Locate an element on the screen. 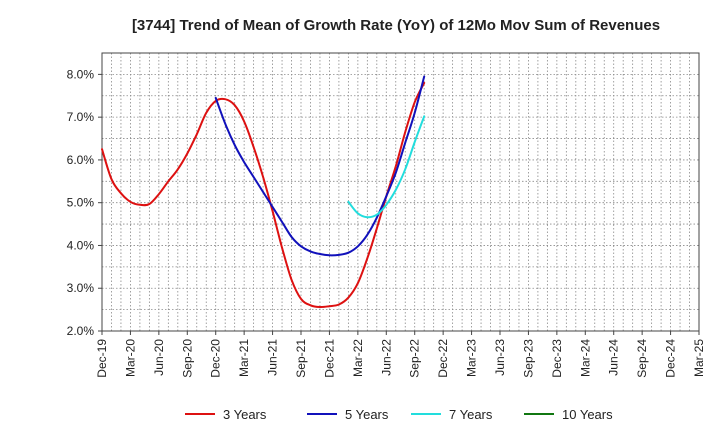 This screenshot has height=440, width=720. legend-label-7-years: 7 Years is located at coordinates (471, 414).